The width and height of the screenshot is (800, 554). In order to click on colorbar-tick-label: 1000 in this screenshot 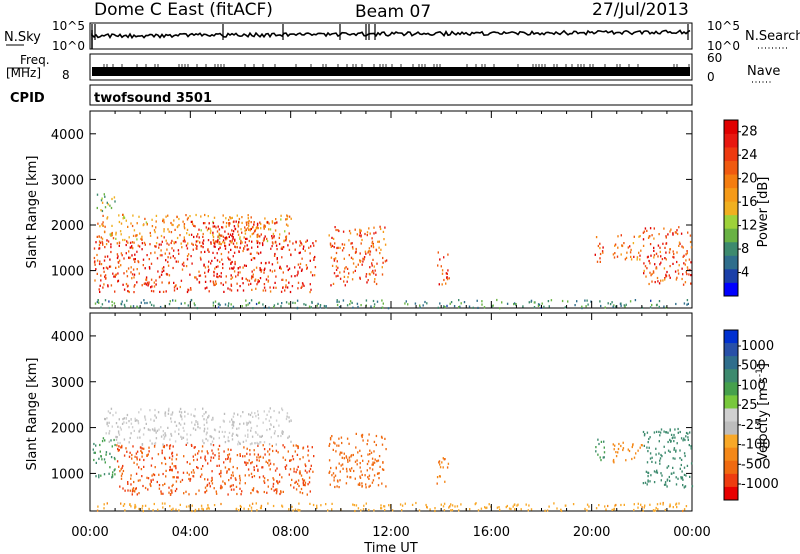, I will do `click(757, 346)`.